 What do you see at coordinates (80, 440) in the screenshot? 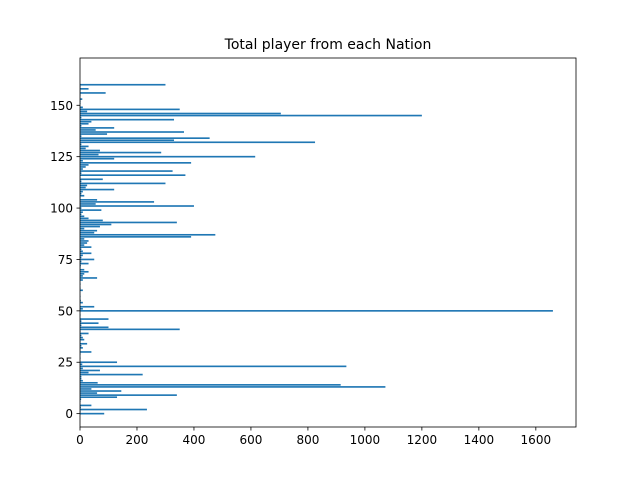
I see `x-tick-label: 0` at bounding box center [80, 440].